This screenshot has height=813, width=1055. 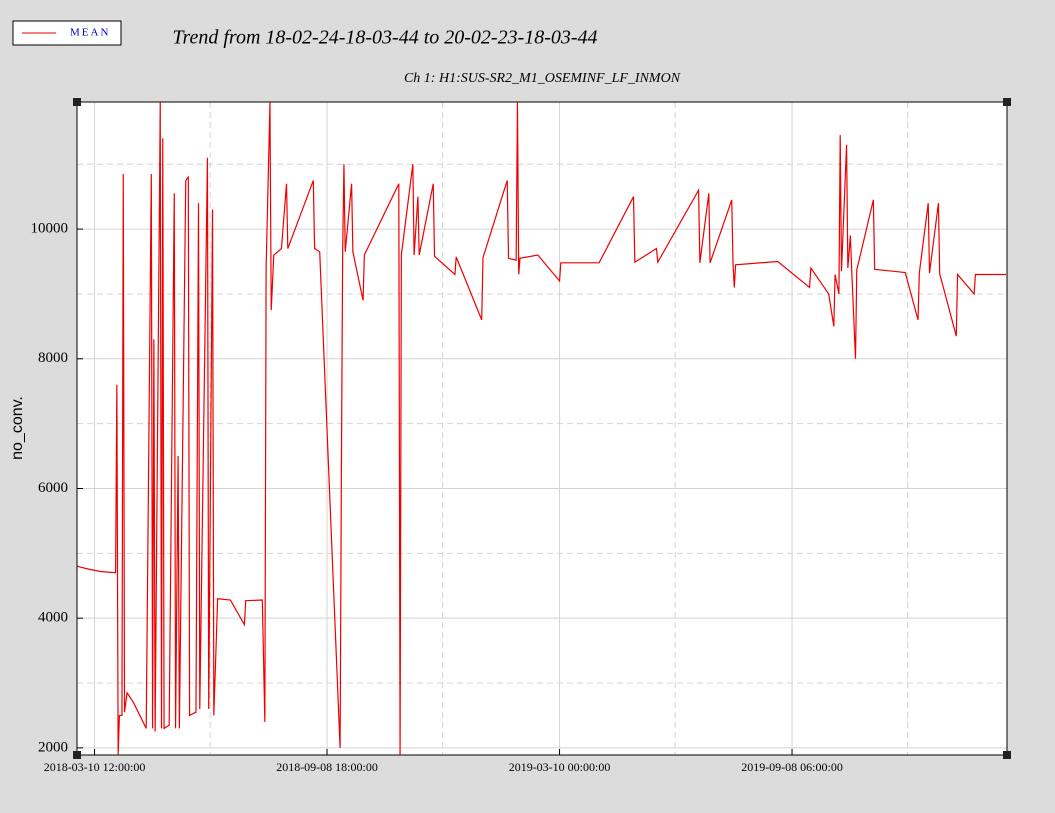 What do you see at coordinates (792, 767) in the screenshot?
I see `x-tick-label: 2019-09-08 06:00:00` at bounding box center [792, 767].